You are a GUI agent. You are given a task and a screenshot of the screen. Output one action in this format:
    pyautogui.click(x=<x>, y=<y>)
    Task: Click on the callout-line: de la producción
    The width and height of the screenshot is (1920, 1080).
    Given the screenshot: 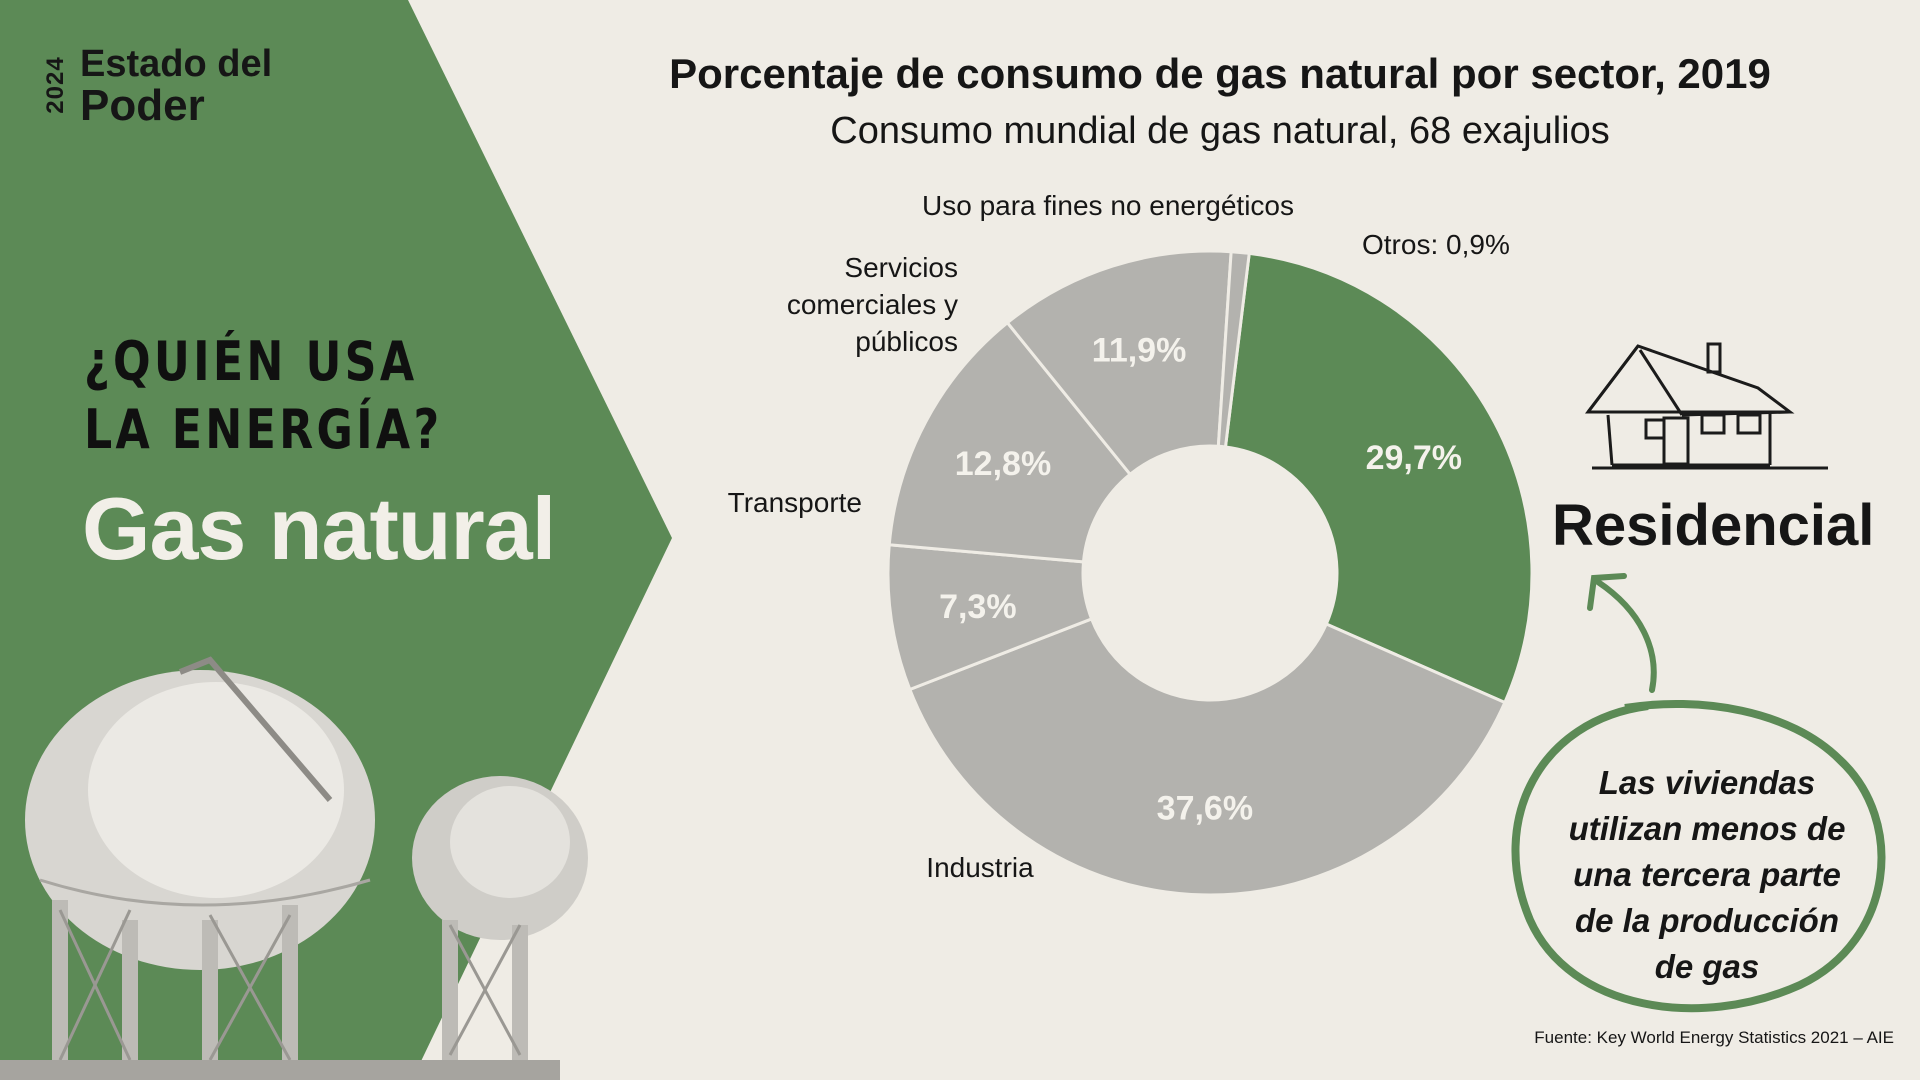 What is the action you would take?
    pyautogui.click(x=1707, y=920)
    